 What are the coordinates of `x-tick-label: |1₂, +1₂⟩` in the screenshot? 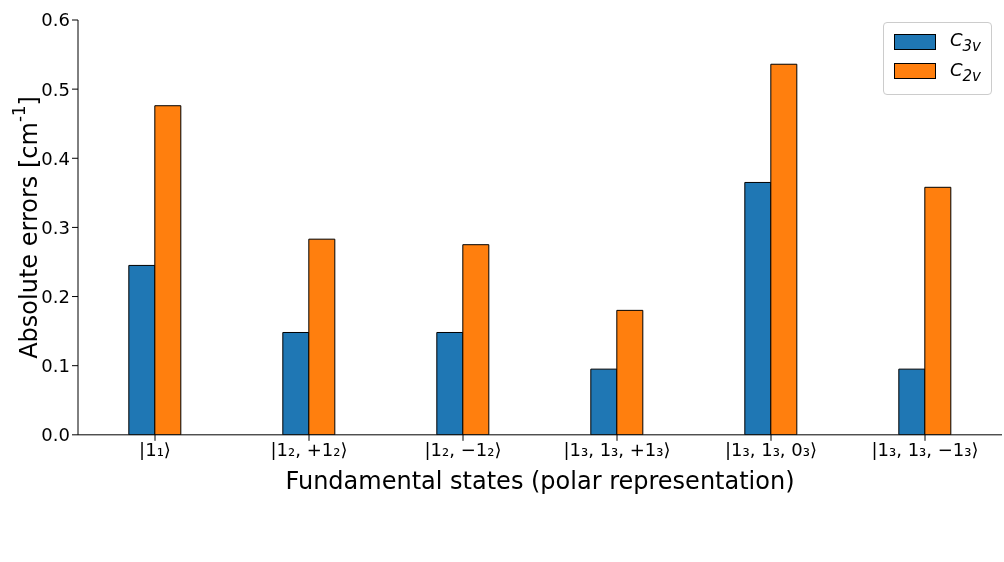 It's located at (309, 449).